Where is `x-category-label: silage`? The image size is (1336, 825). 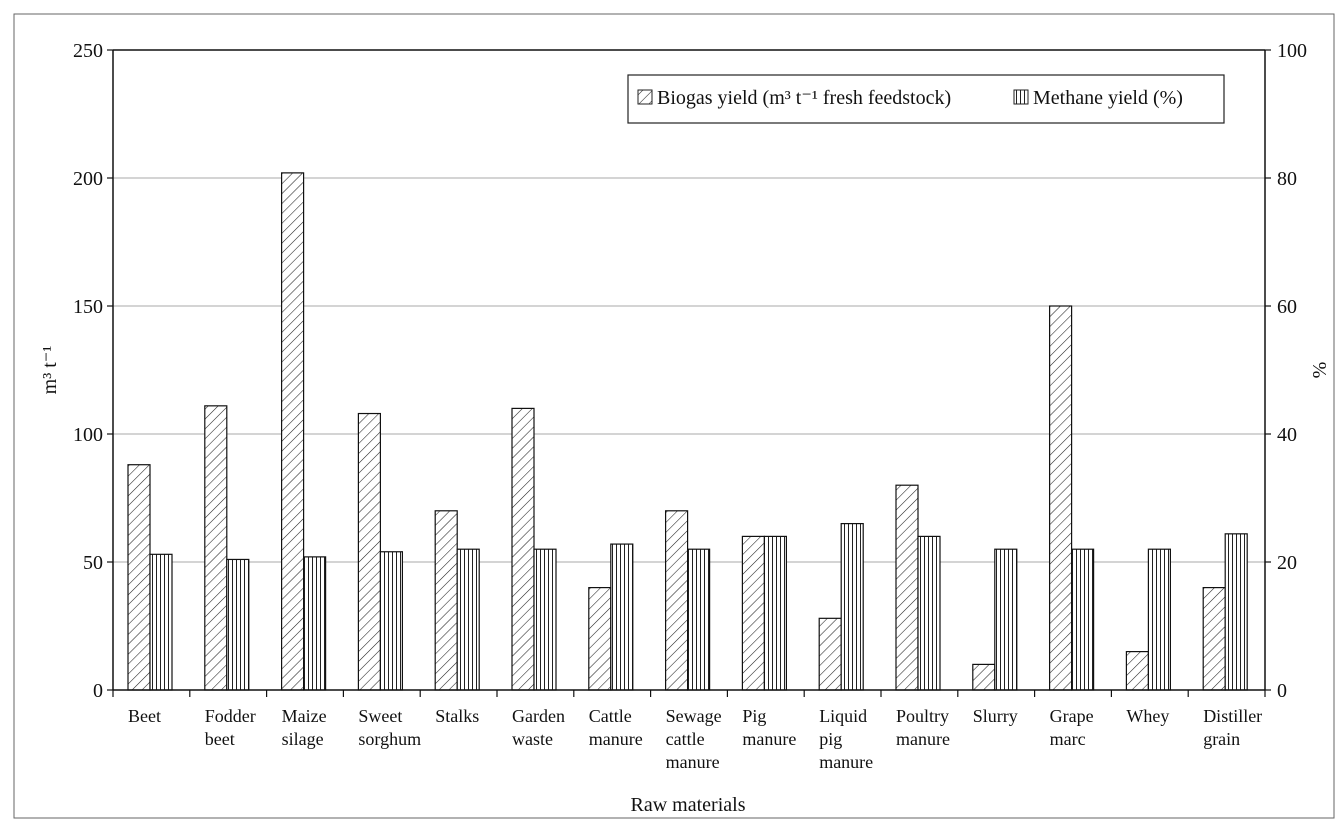
x-category-label: silage is located at coordinates (303, 739).